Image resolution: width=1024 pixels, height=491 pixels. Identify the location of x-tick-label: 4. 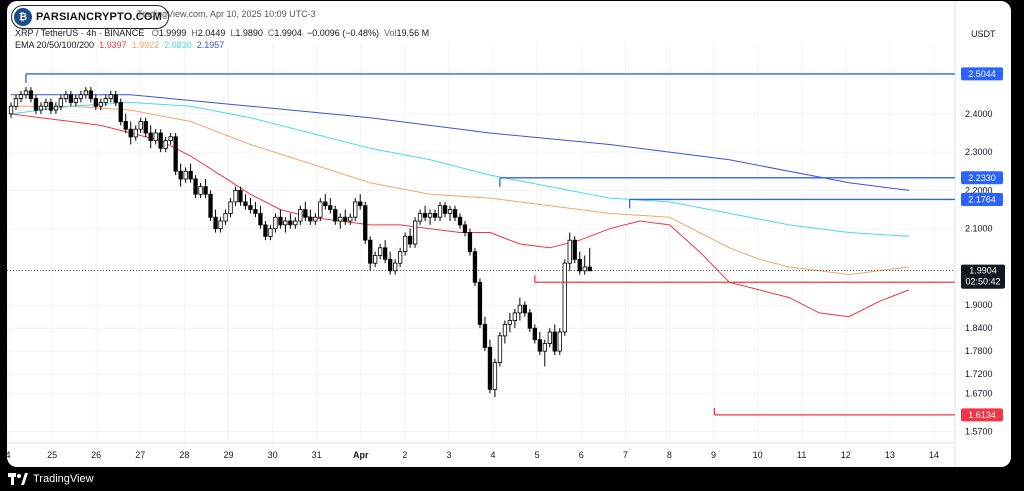
(9, 455).